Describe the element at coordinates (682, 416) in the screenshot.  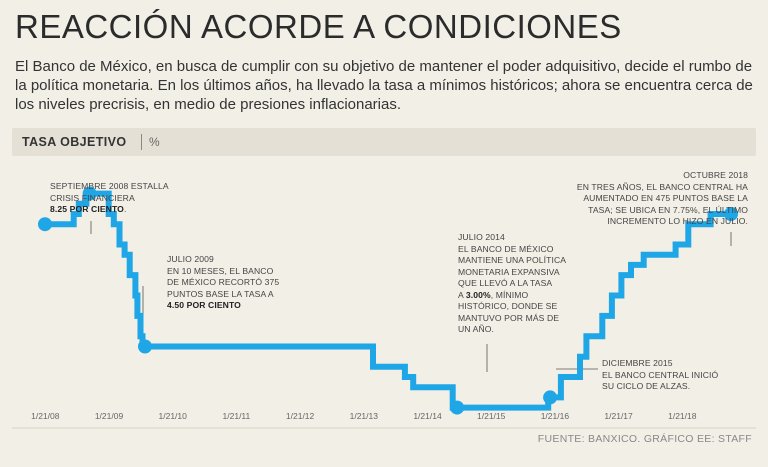
I see `x-tick-label: 1/21/18` at that location.